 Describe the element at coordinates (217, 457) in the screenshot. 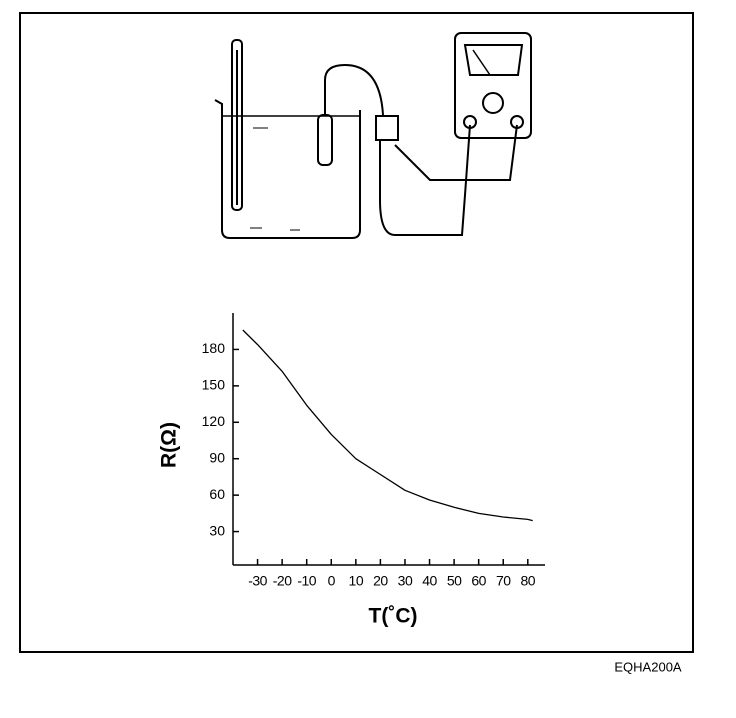

I see `y-tick-label: 90` at that location.